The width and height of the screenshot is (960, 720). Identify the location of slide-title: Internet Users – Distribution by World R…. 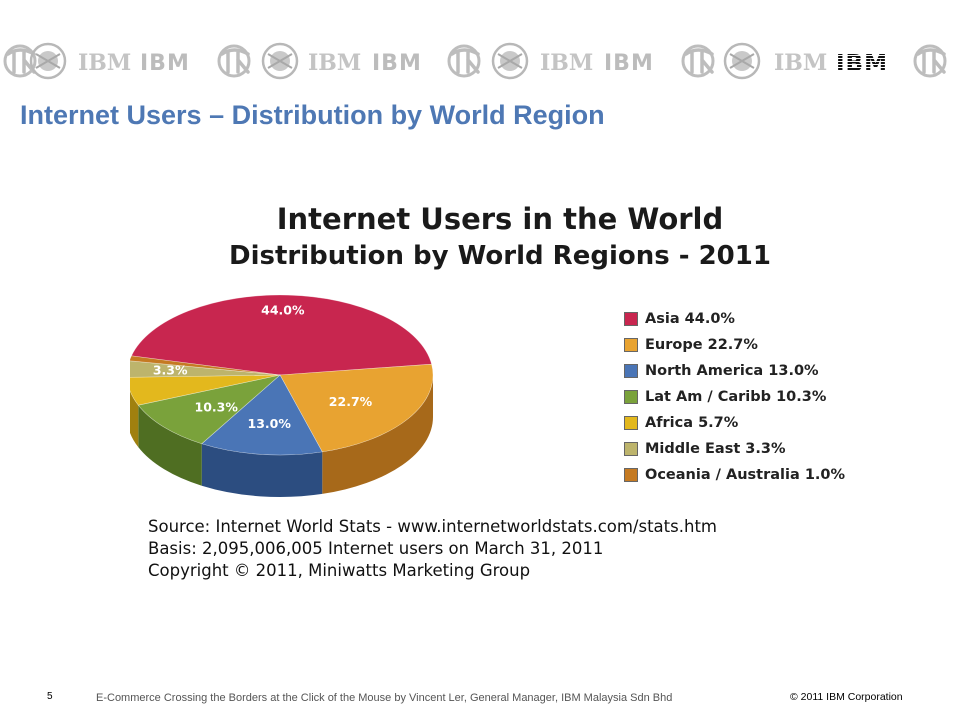
(312, 115).